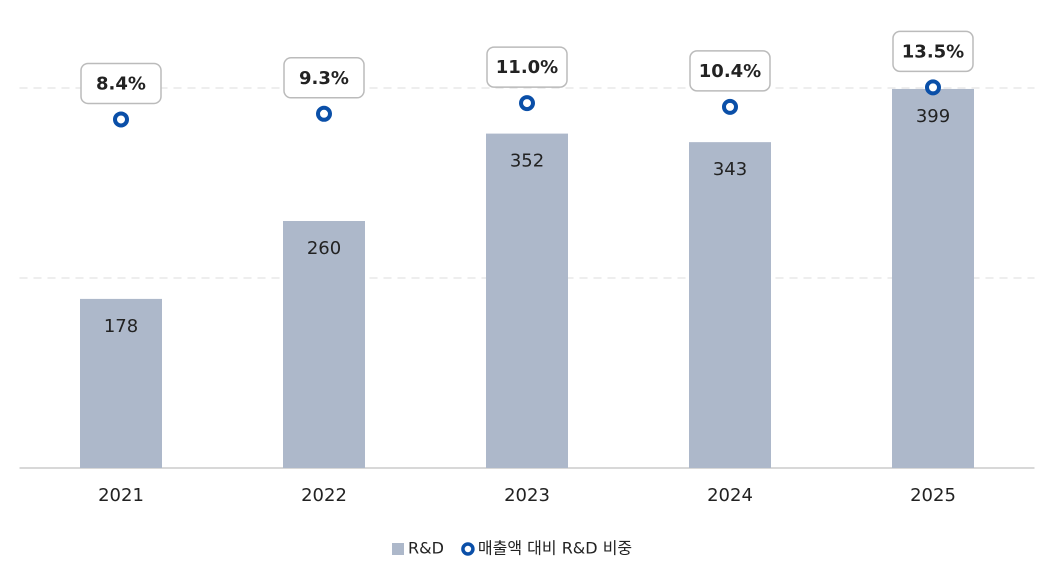  What do you see at coordinates (933, 495) in the screenshot?
I see `x-tick-label: 2025` at bounding box center [933, 495].